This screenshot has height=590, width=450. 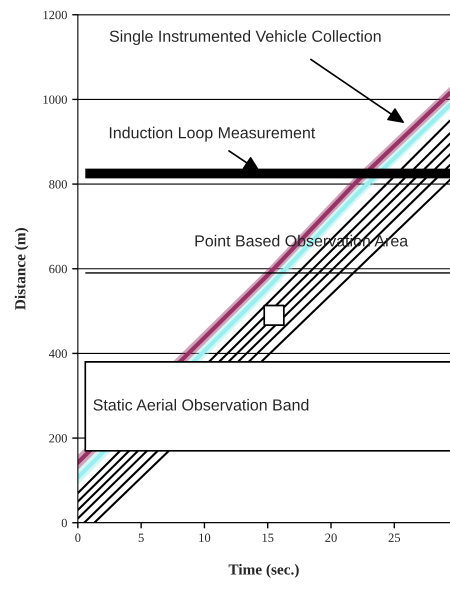 What do you see at coordinates (268, 538) in the screenshot?
I see `x-tick-label: 15` at bounding box center [268, 538].